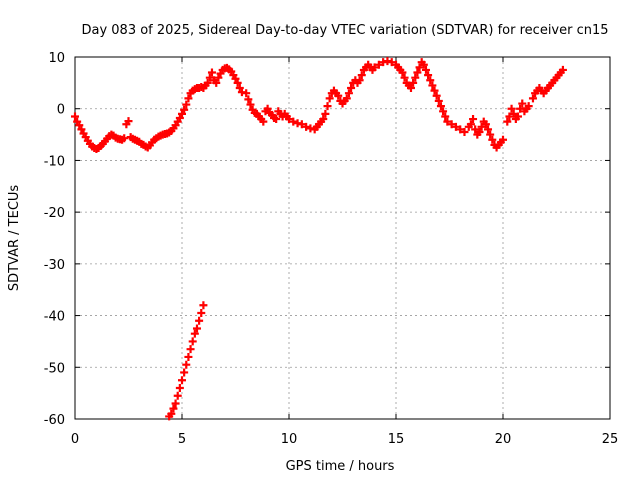 This screenshot has height=480, width=640. What do you see at coordinates (54, 161) in the screenshot?
I see `y-tick-label: -10` at bounding box center [54, 161].